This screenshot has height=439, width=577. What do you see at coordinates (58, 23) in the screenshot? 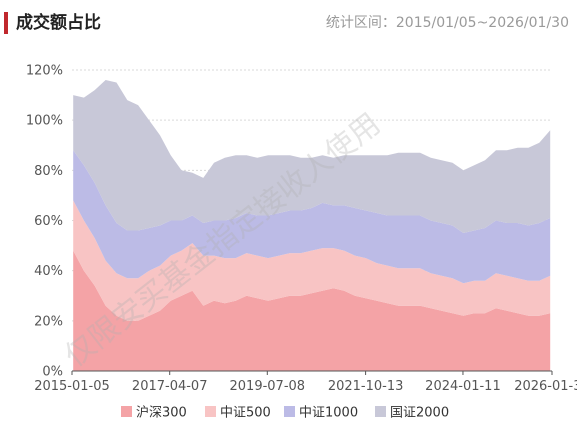
I see `chart-title: 成交额占比` at bounding box center [58, 23].